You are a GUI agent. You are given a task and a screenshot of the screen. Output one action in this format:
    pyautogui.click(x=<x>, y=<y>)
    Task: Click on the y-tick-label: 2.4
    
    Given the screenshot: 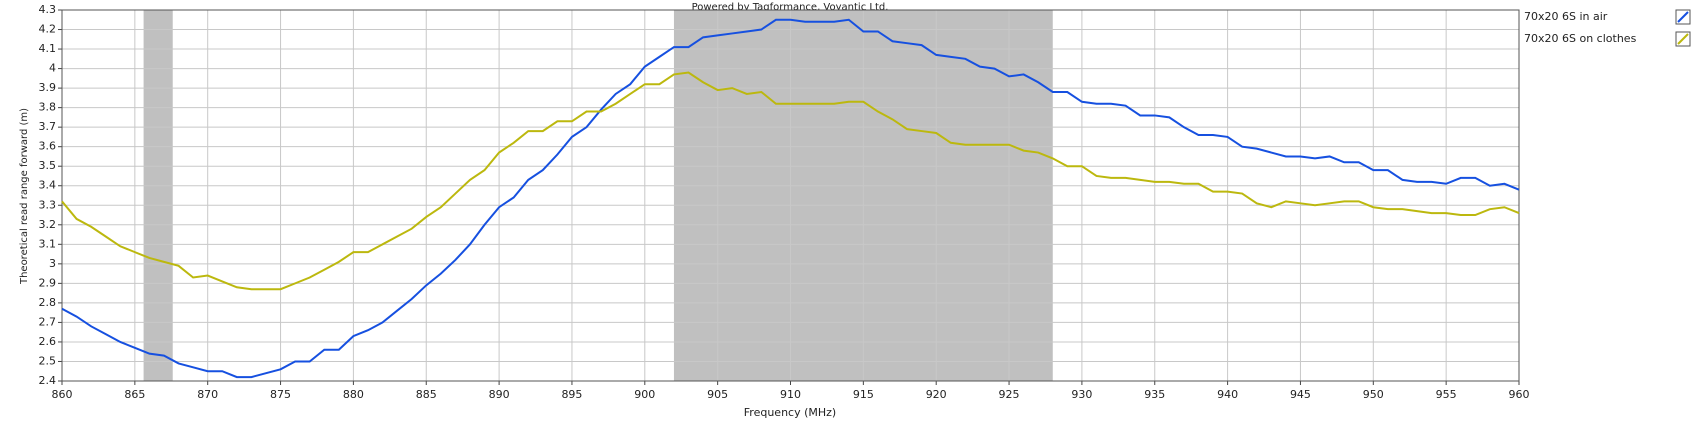 What is the action you would take?
    pyautogui.click(x=48, y=380)
    